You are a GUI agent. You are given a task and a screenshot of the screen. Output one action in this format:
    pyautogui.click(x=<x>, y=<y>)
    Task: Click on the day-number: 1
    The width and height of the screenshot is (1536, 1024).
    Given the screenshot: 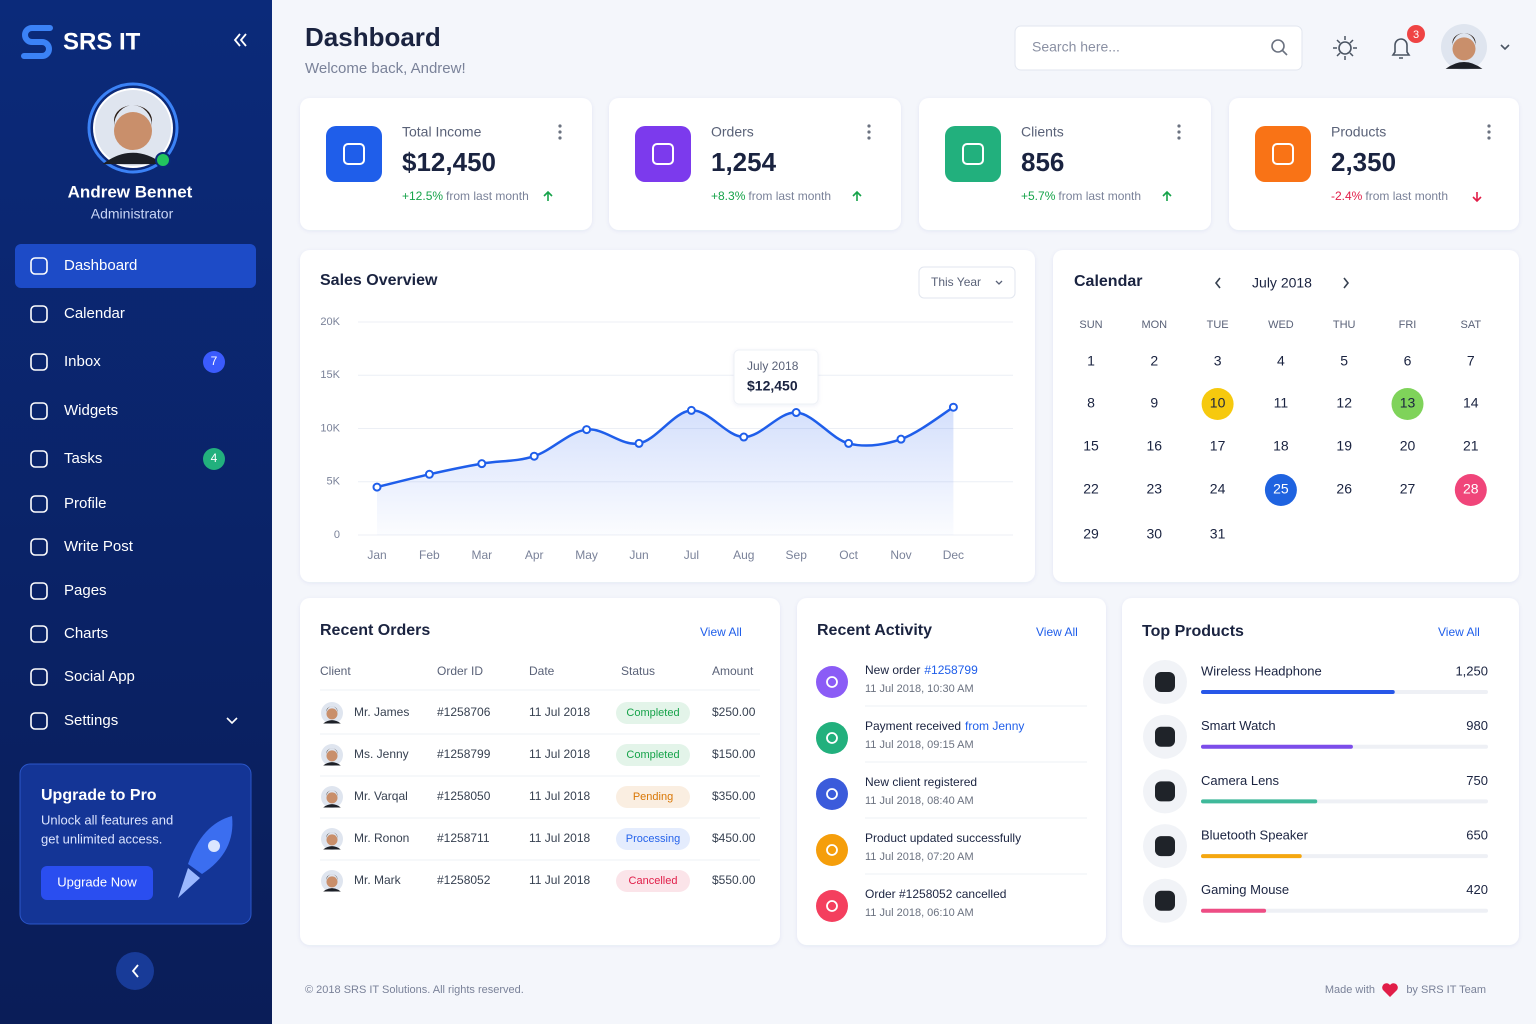 What is the action you would take?
    pyautogui.click(x=1091, y=361)
    